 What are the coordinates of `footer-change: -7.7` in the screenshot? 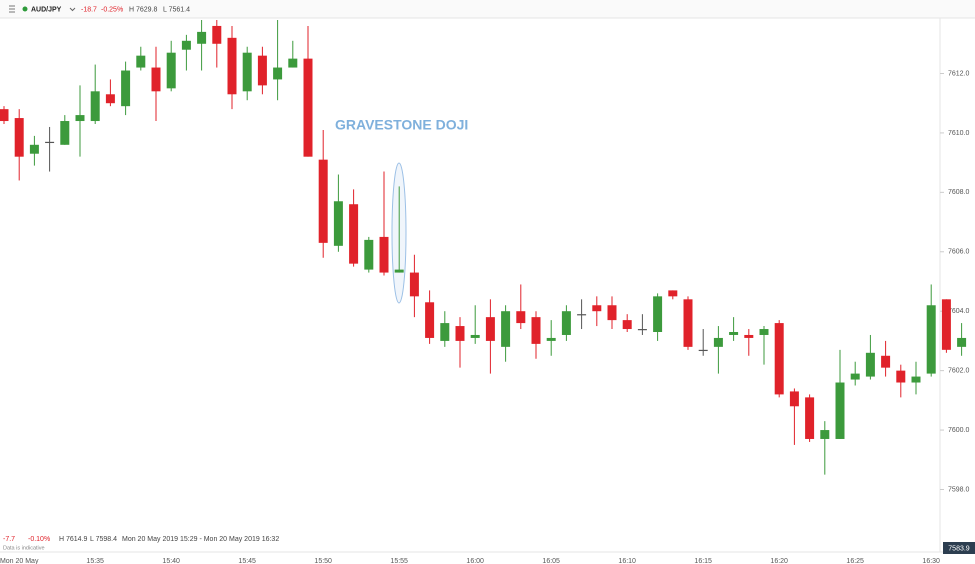 It's located at (9, 539).